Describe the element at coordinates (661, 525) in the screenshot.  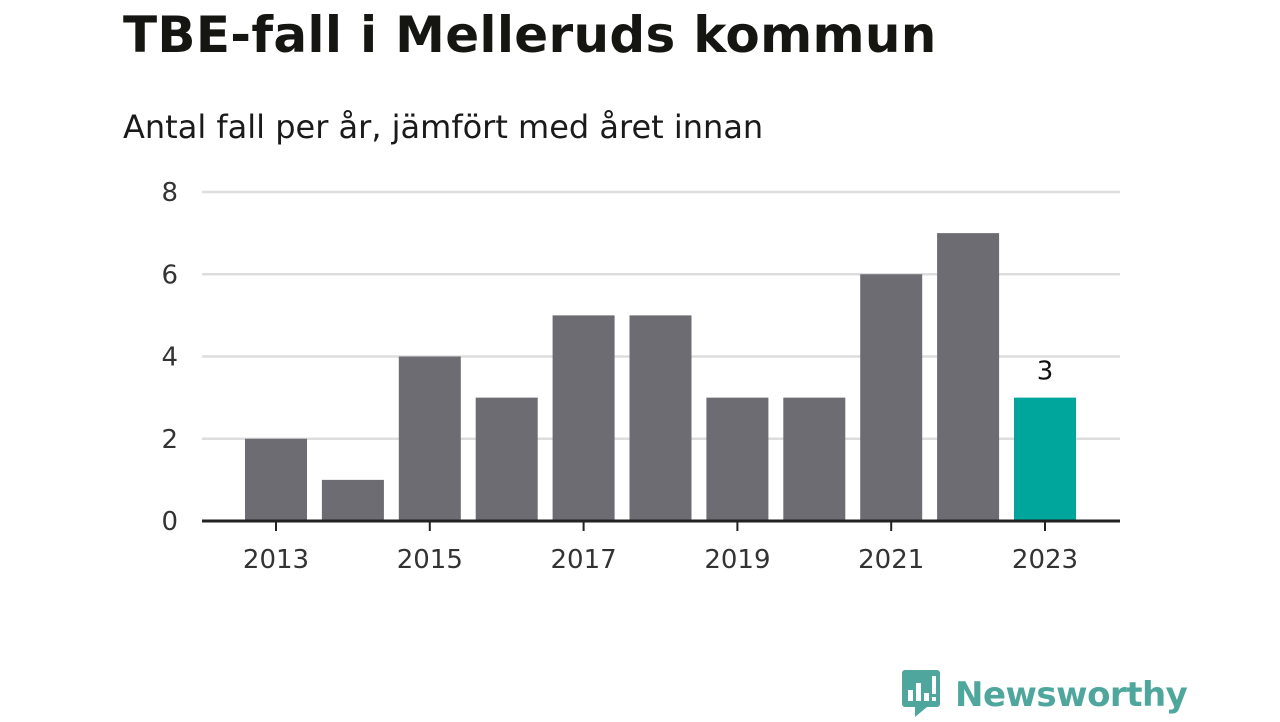
I see `x-axis` at that location.